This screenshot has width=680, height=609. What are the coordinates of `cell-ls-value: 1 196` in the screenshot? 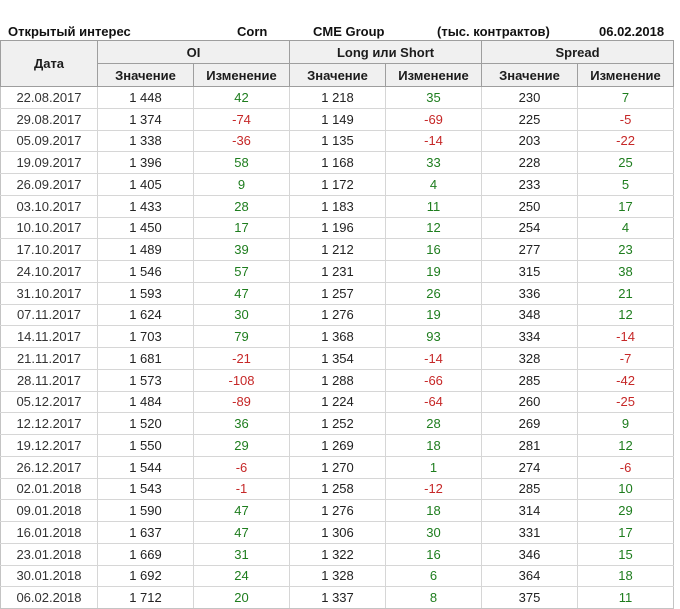 It's located at (338, 228).